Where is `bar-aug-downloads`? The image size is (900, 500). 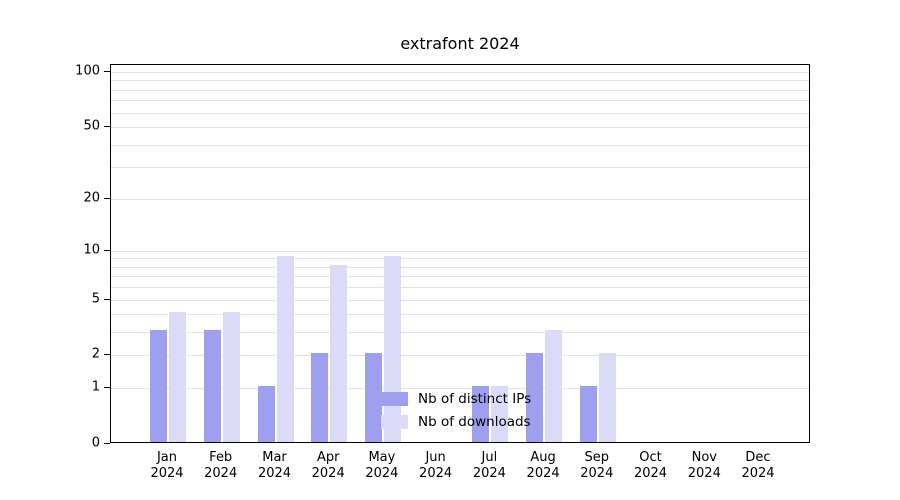
bar-aug-downloads is located at coordinates (554, 386).